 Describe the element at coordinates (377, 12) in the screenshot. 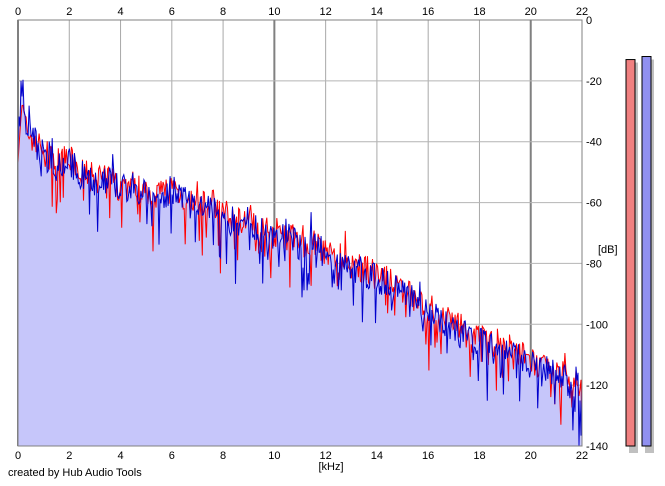

I see `x-tick-label-top: 14` at that location.